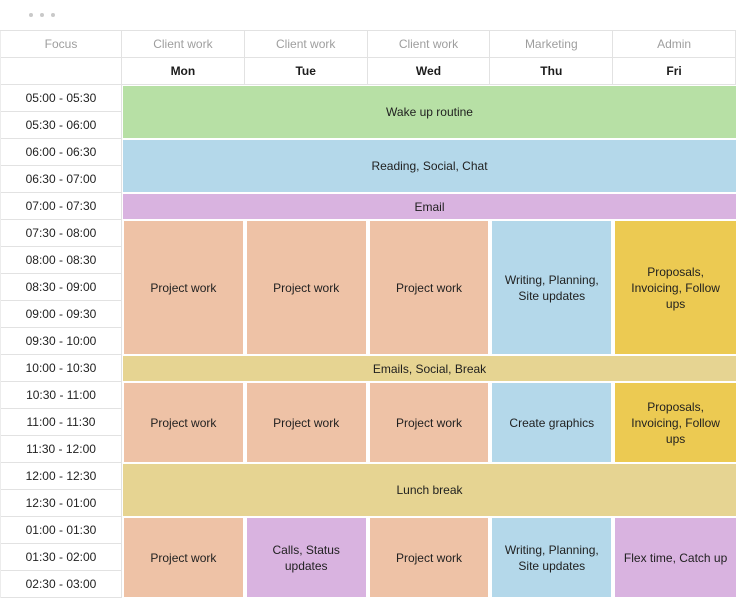 The height and width of the screenshot is (599, 736). What do you see at coordinates (61, 125) in the screenshot?
I see `time-slot-label: 05:30 - 06:00` at bounding box center [61, 125].